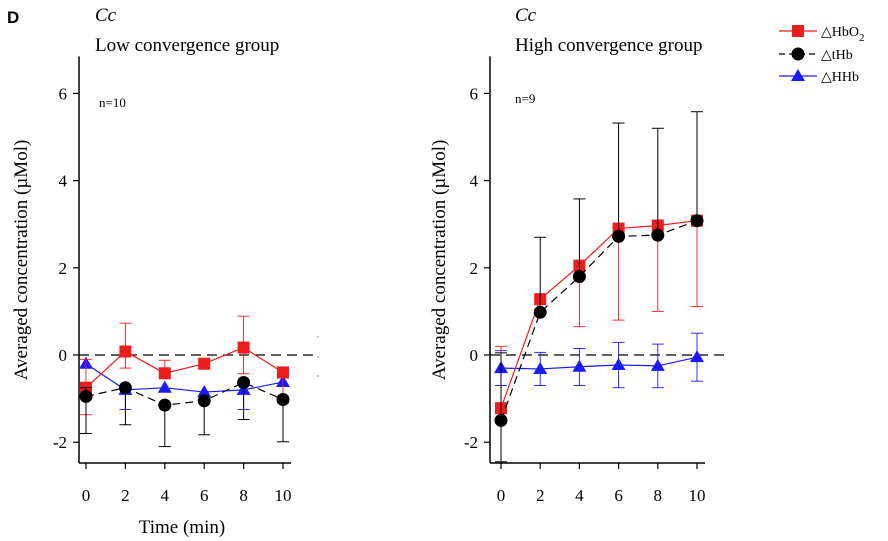 This screenshot has width=888, height=541. What do you see at coordinates (579, 495) in the screenshot?
I see `right-x-tick-label: 4` at bounding box center [579, 495].